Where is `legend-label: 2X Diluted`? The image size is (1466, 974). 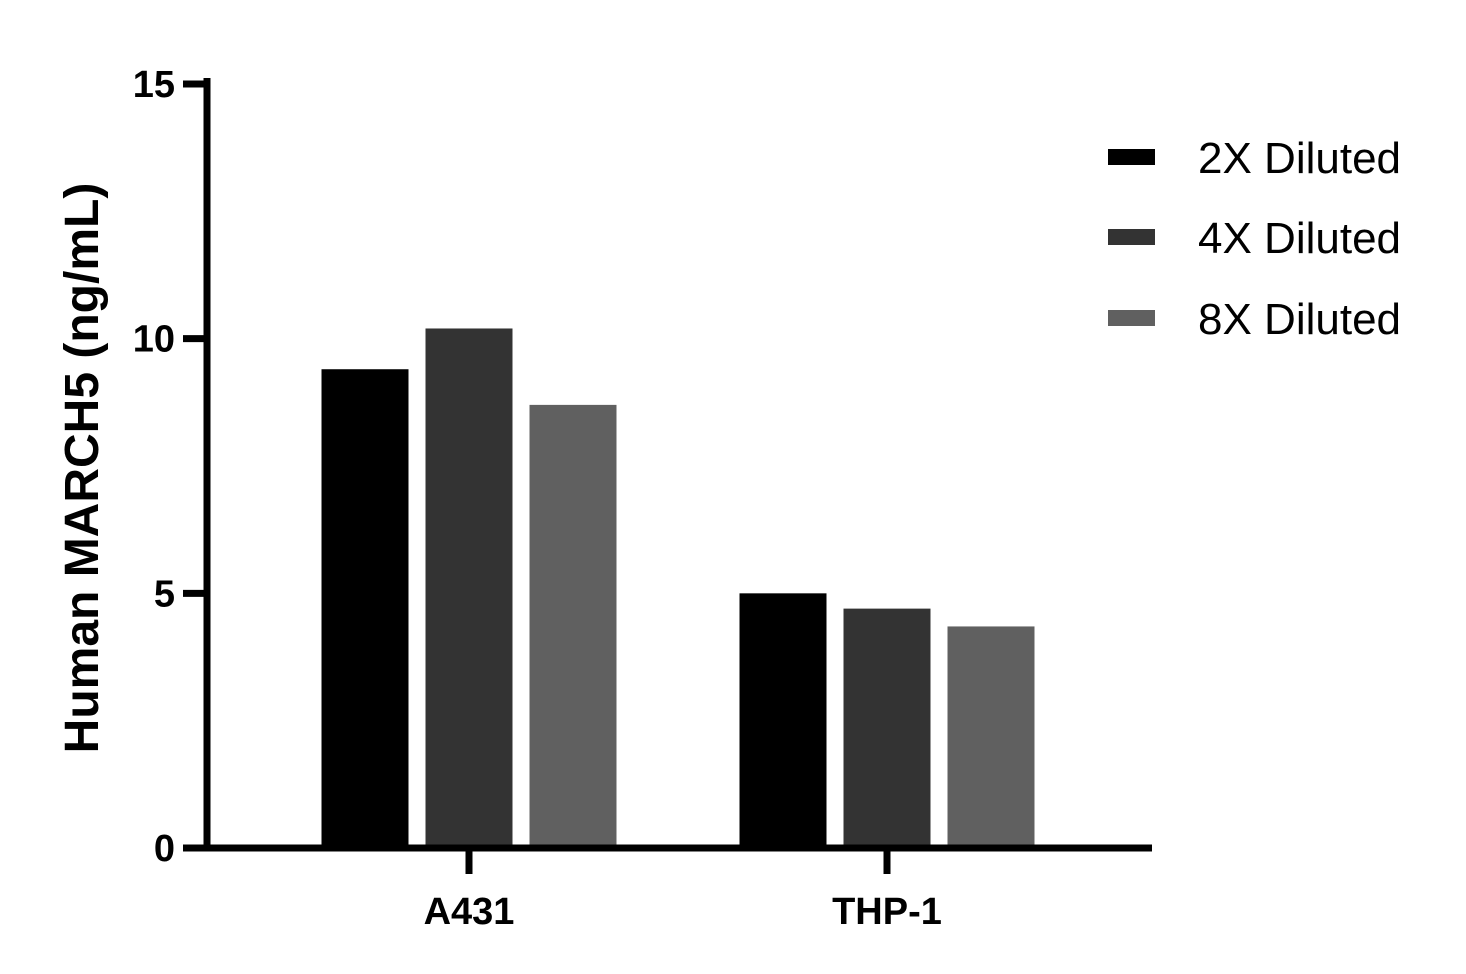 legend-label: 2X Diluted is located at coordinates (1299, 158).